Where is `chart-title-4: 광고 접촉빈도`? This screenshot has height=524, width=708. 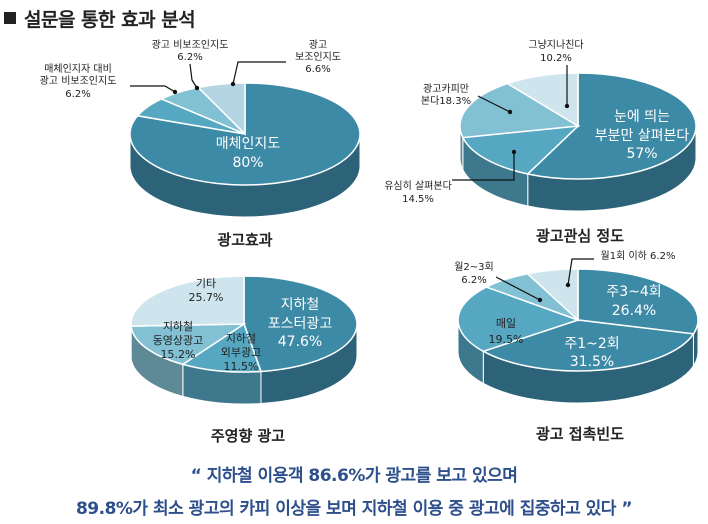 chart-title-4: 광고 접촉빈도 is located at coordinates (580, 434).